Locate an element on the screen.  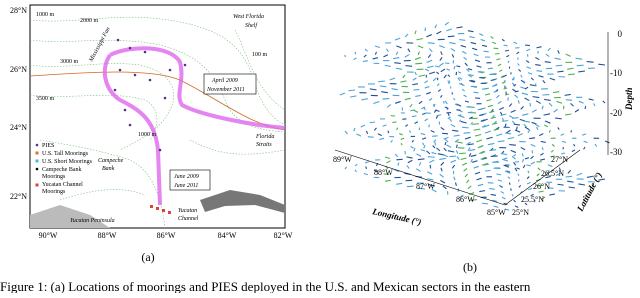
tick-label: 84°W is located at coordinates (227, 235).